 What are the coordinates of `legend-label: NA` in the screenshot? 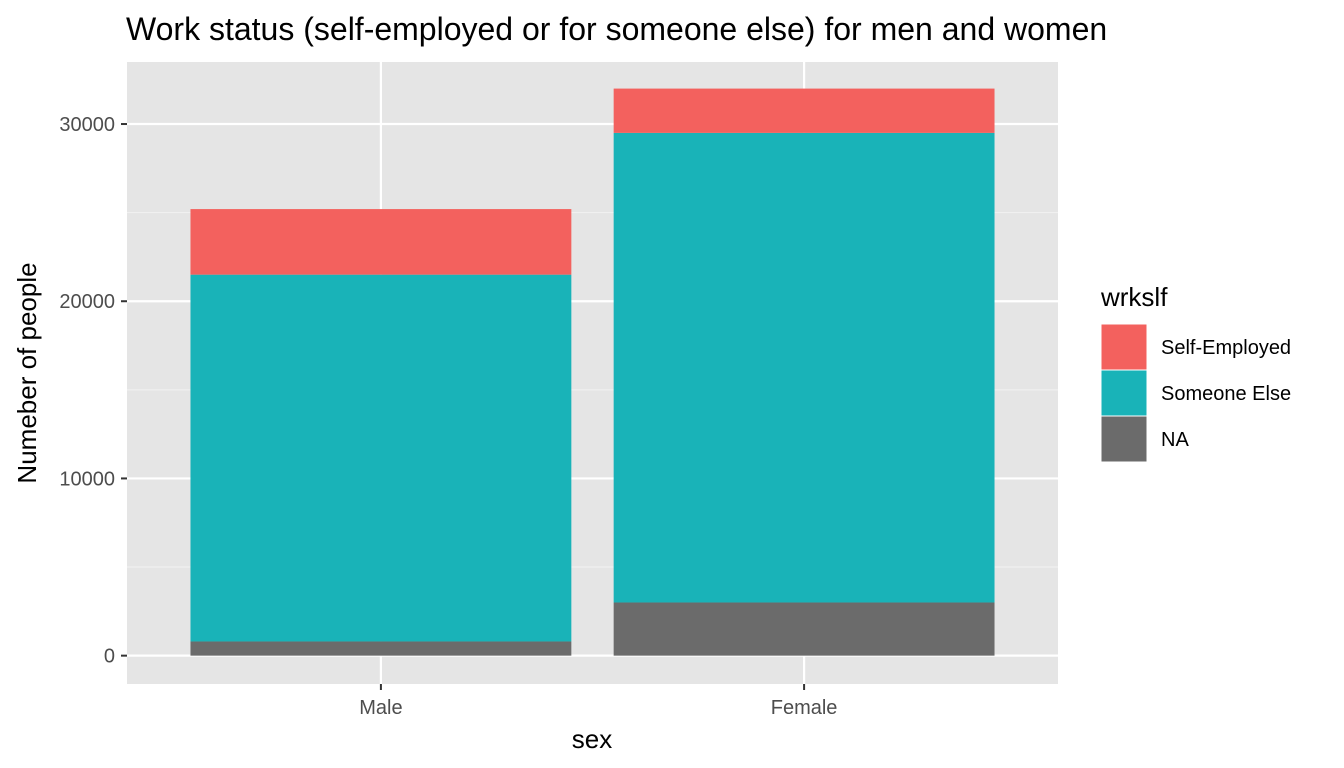 It's located at (1175, 440).